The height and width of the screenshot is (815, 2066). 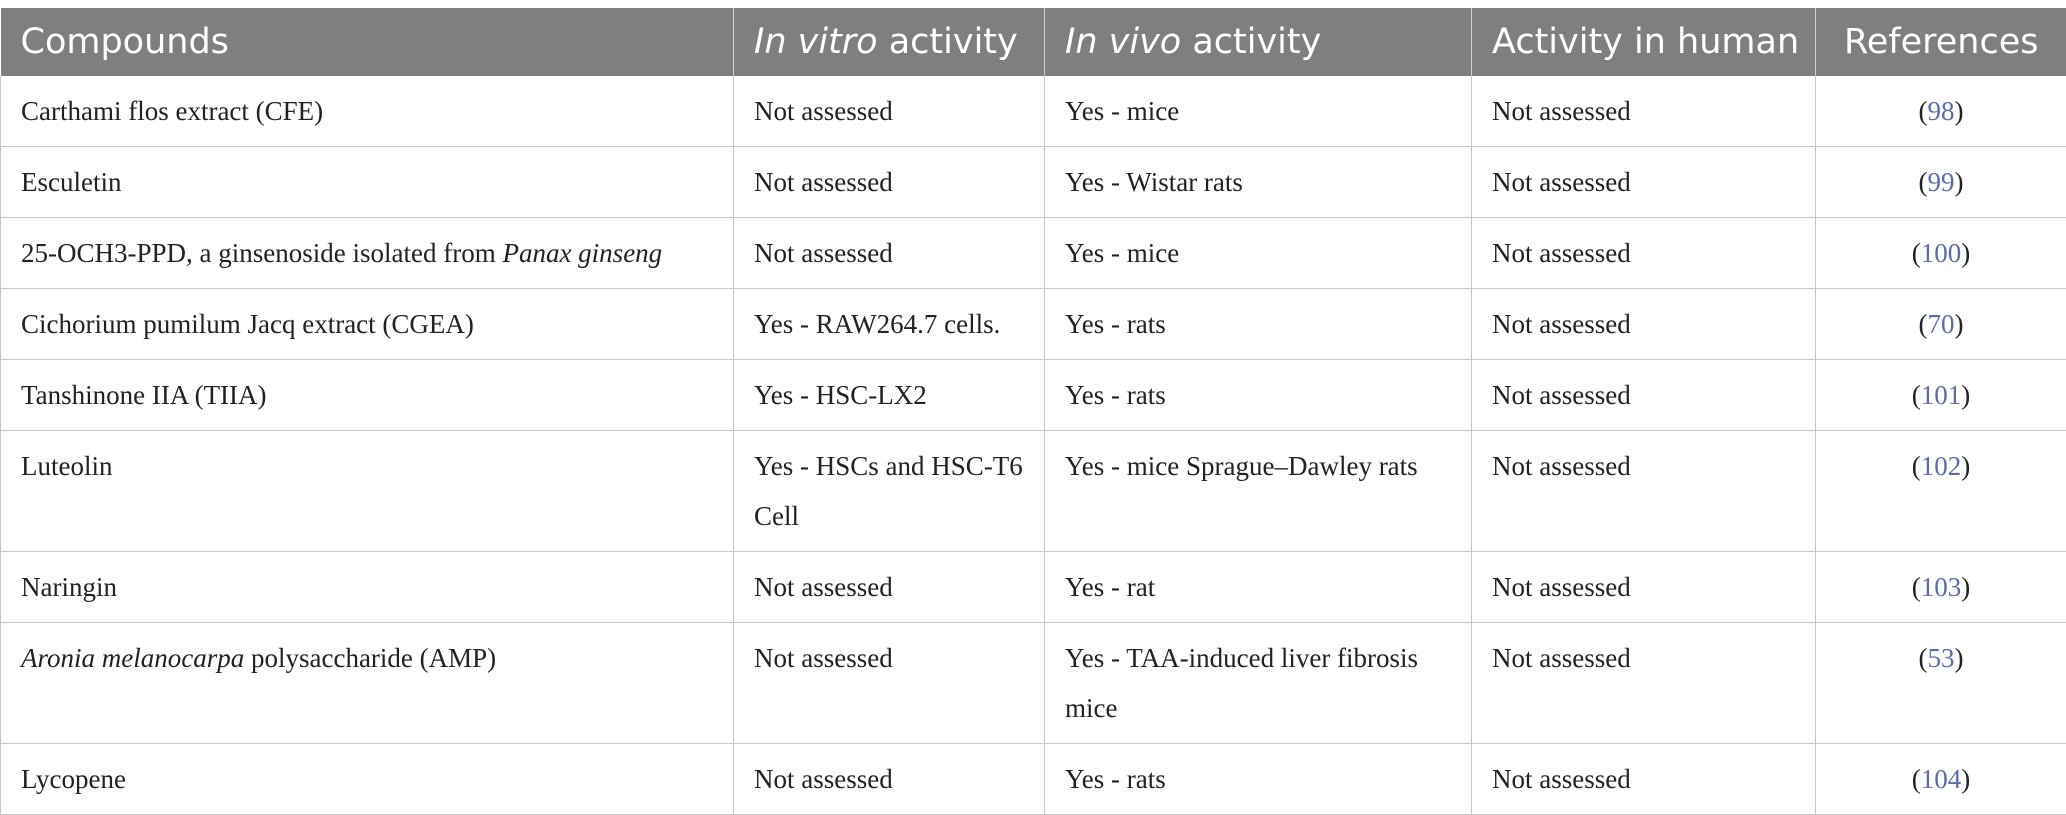 What do you see at coordinates (1941, 683) in the screenshot?
I see `cell-reference: (53)` at bounding box center [1941, 683].